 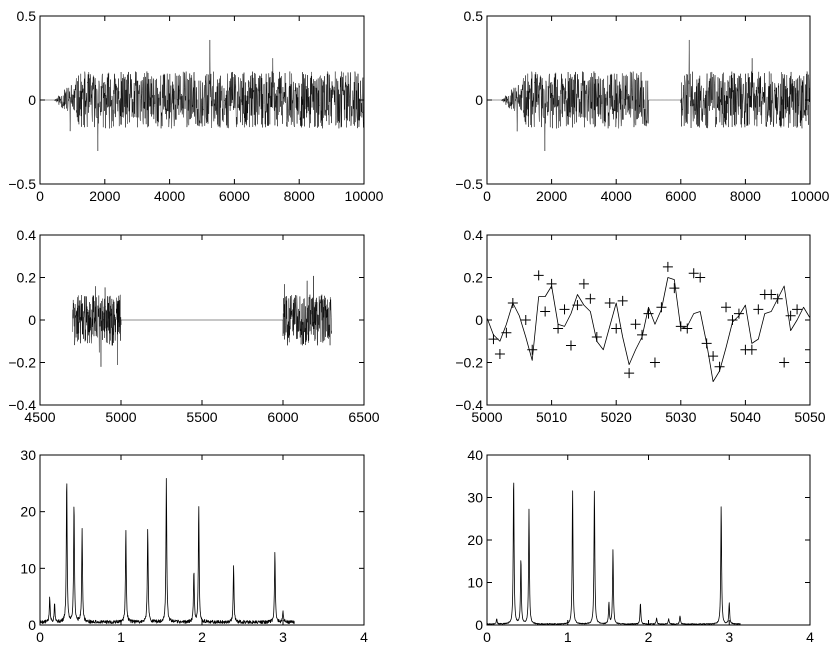 What do you see at coordinates (299, 196) in the screenshot?
I see `x-tick-label: 8000` at bounding box center [299, 196].